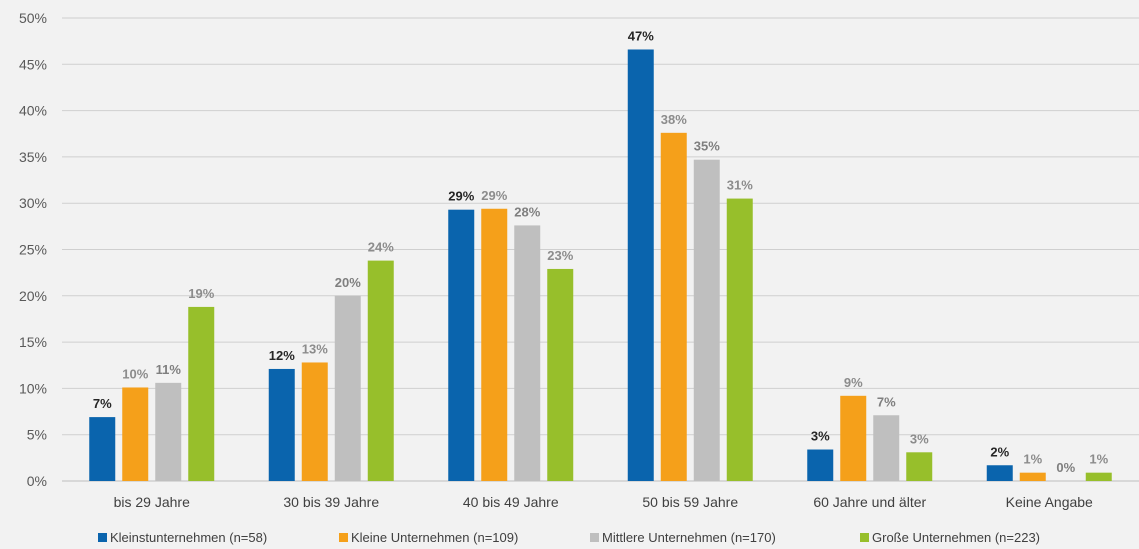  I want to click on data-label: 38%, so click(674, 119).